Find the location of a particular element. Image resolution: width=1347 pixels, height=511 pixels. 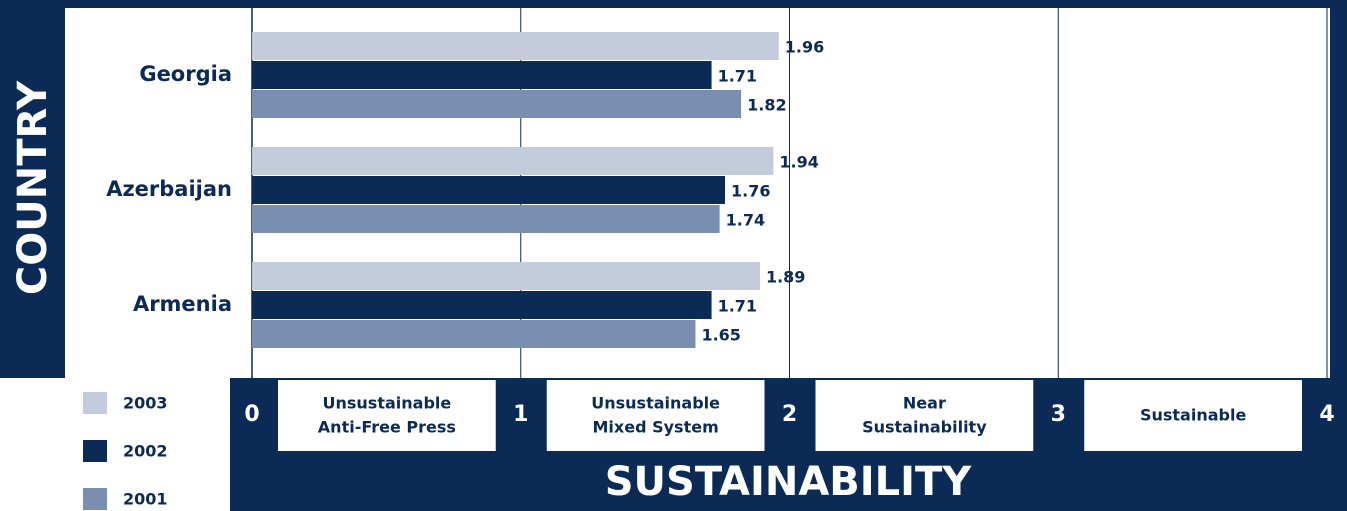

x-tick-label: 1 is located at coordinates (520, 414).